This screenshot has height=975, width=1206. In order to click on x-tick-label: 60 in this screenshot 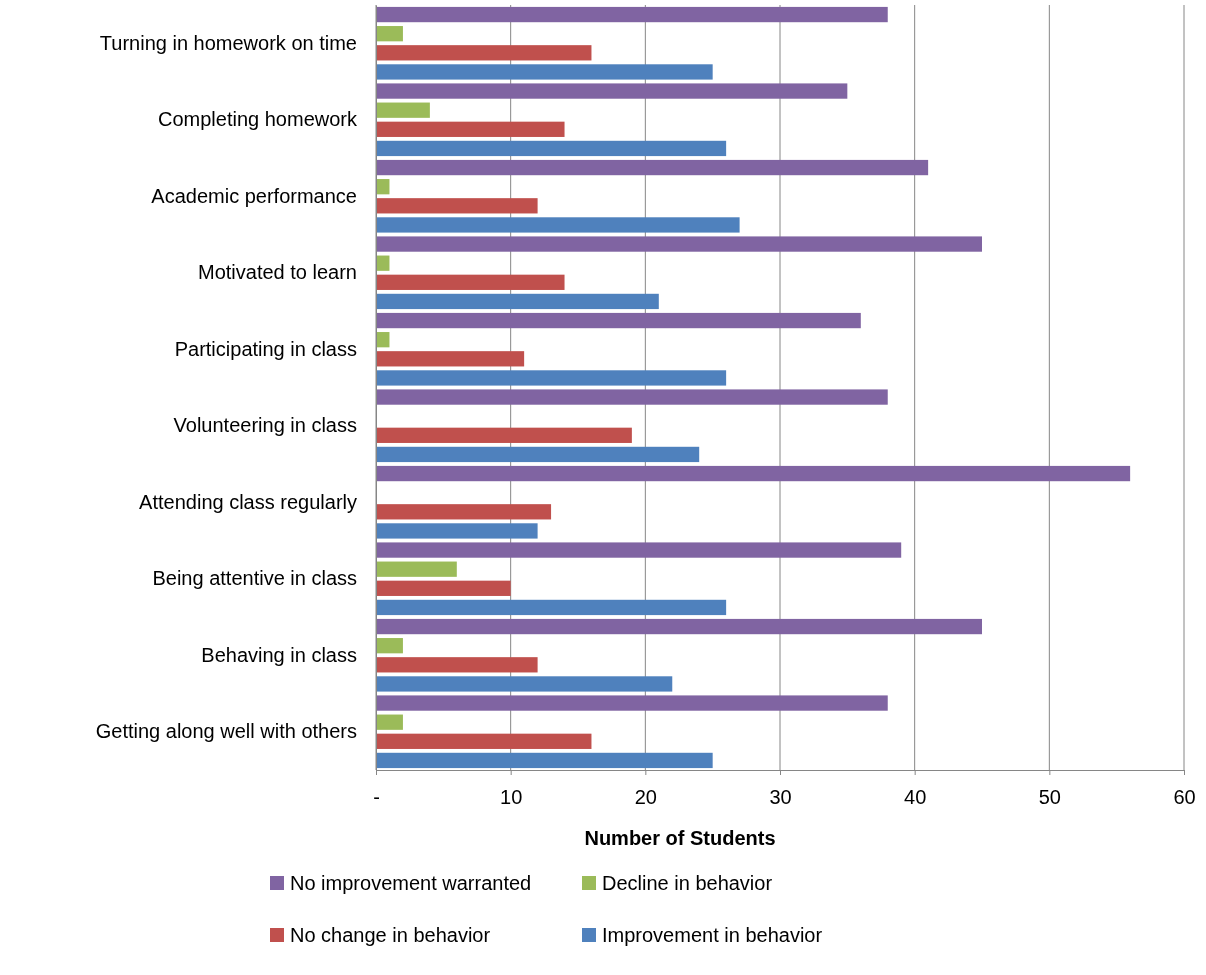, I will do `click(1184, 797)`.